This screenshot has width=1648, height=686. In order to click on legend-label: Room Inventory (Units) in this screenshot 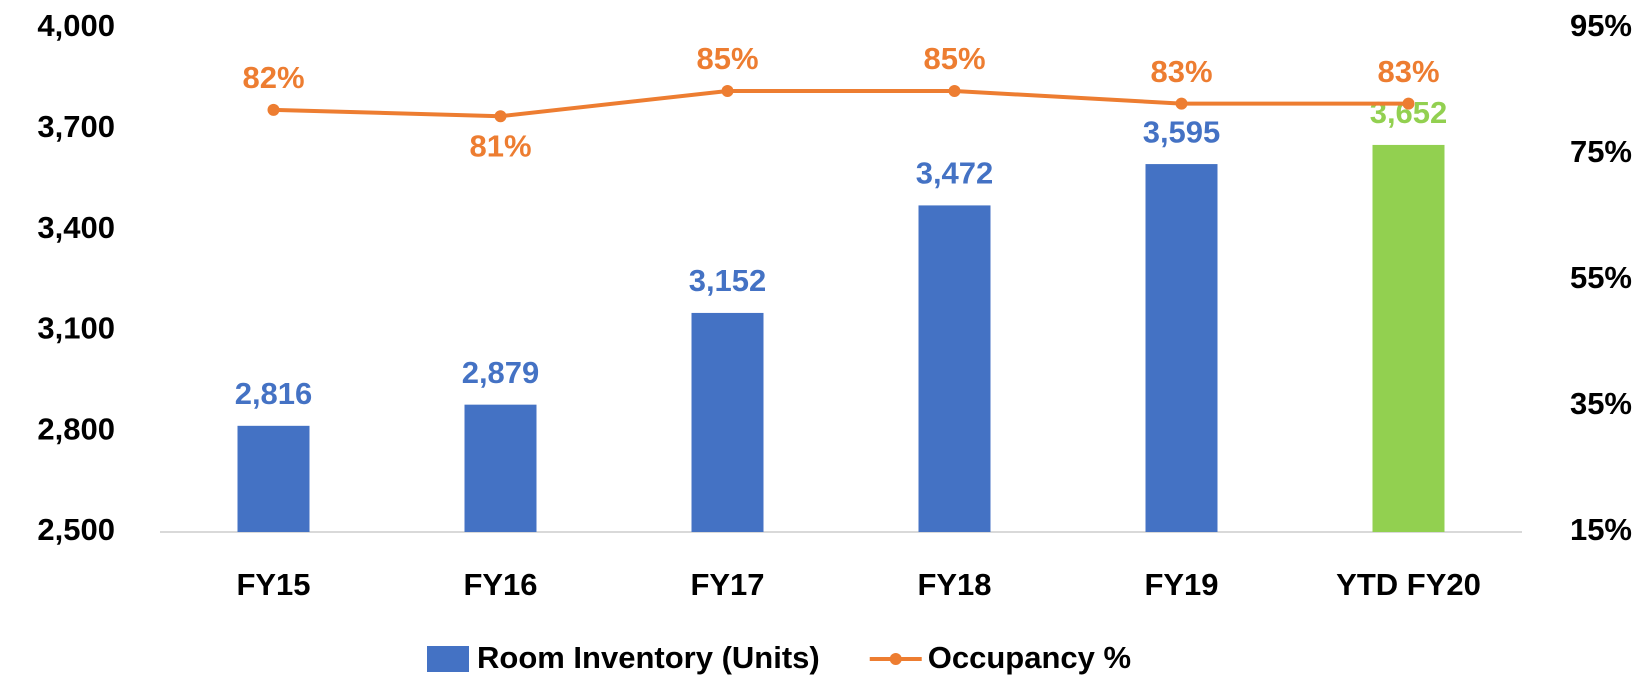, I will do `click(648, 657)`.